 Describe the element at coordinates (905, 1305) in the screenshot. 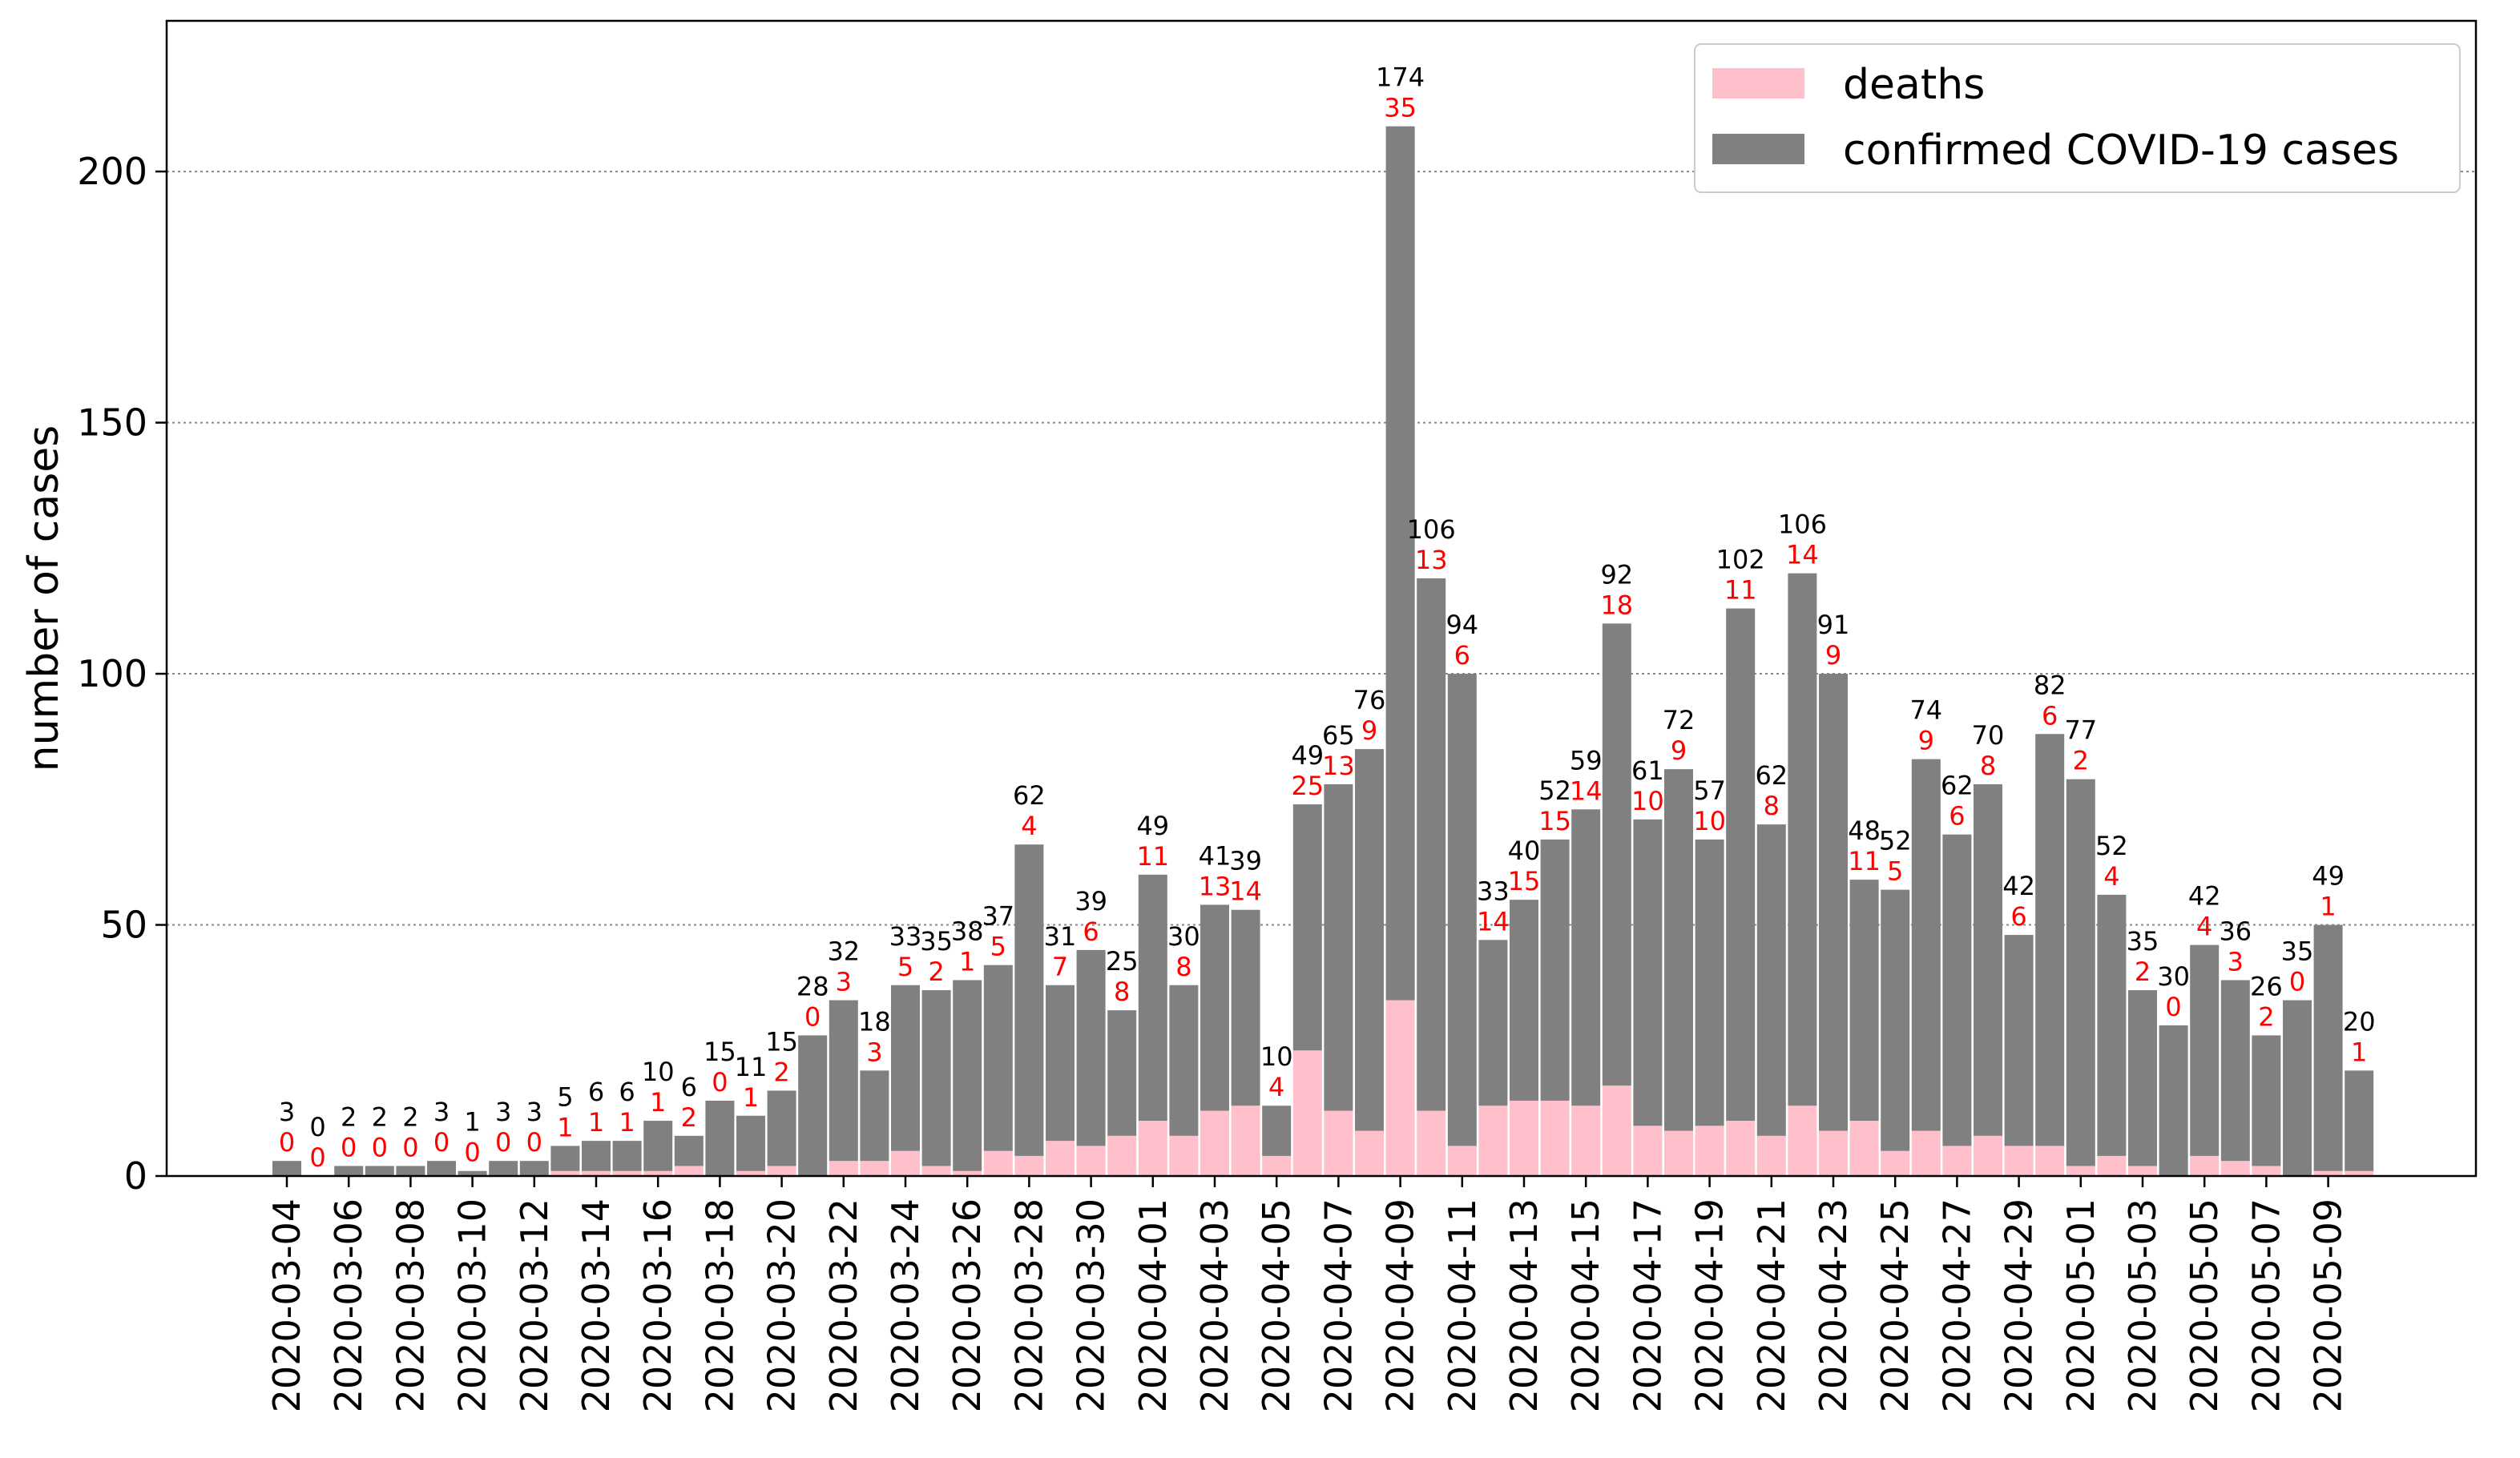

I see `x-tick-label: 2020-03-24` at that location.